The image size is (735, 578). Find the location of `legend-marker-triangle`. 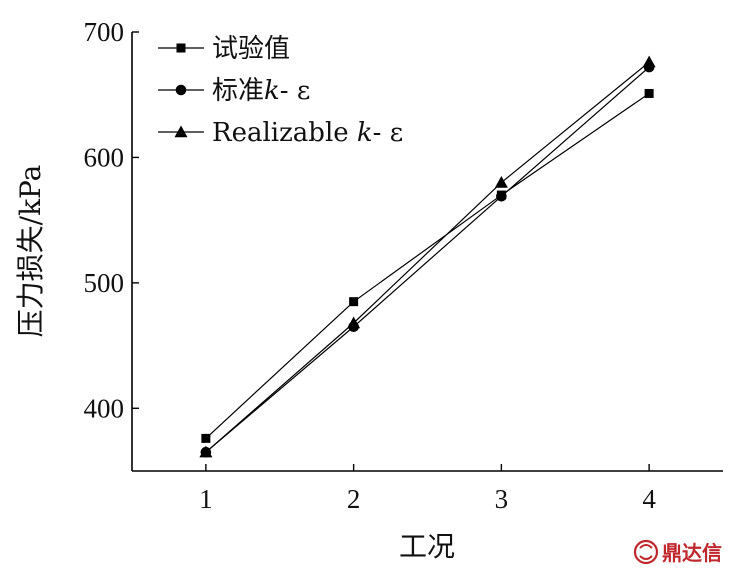

legend-marker-triangle is located at coordinates (181, 131).